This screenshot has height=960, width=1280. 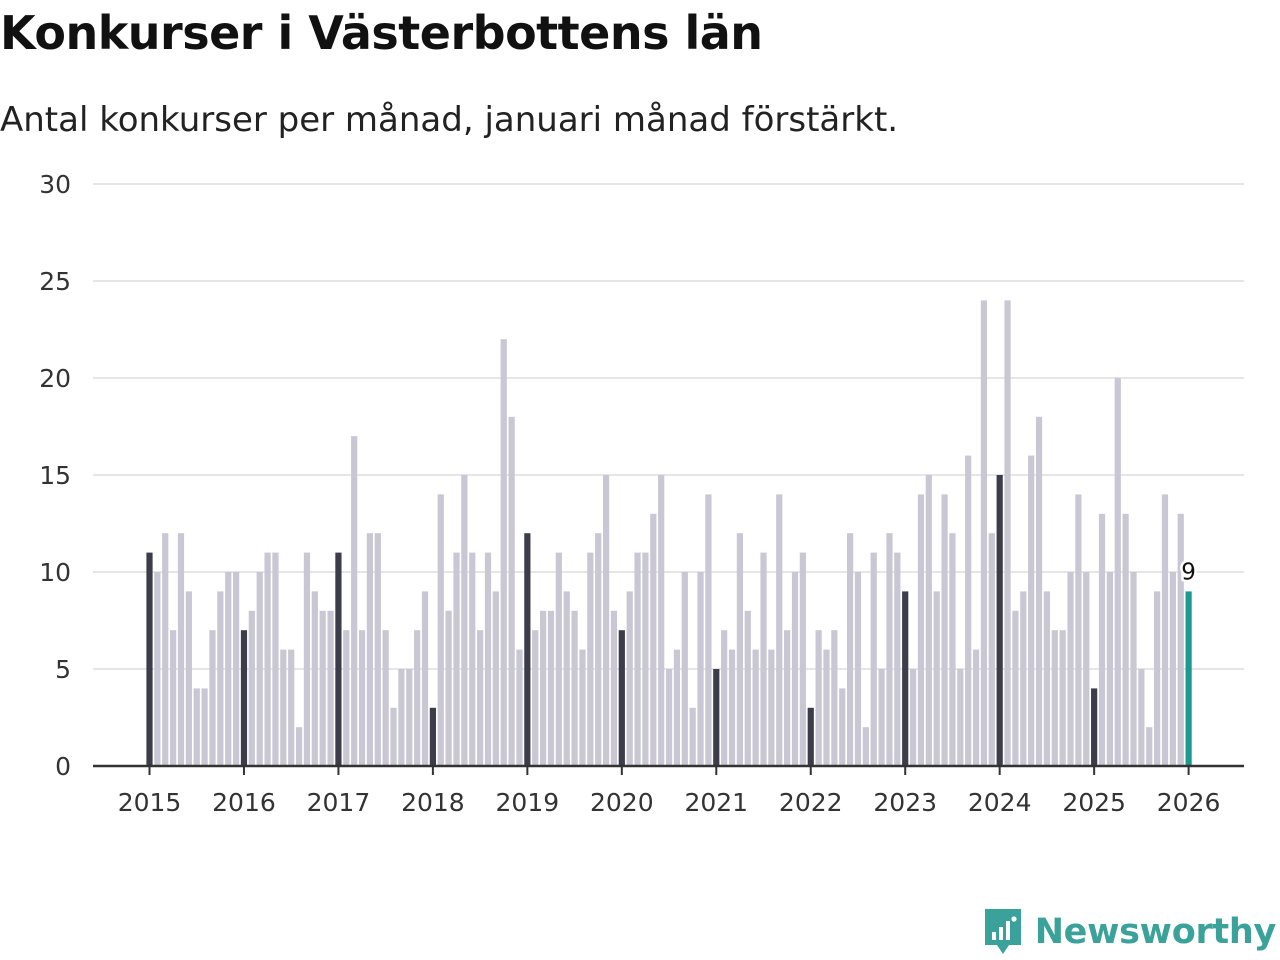 What do you see at coordinates (1094, 802) in the screenshot?
I see `x-tick-label: 2025` at bounding box center [1094, 802].